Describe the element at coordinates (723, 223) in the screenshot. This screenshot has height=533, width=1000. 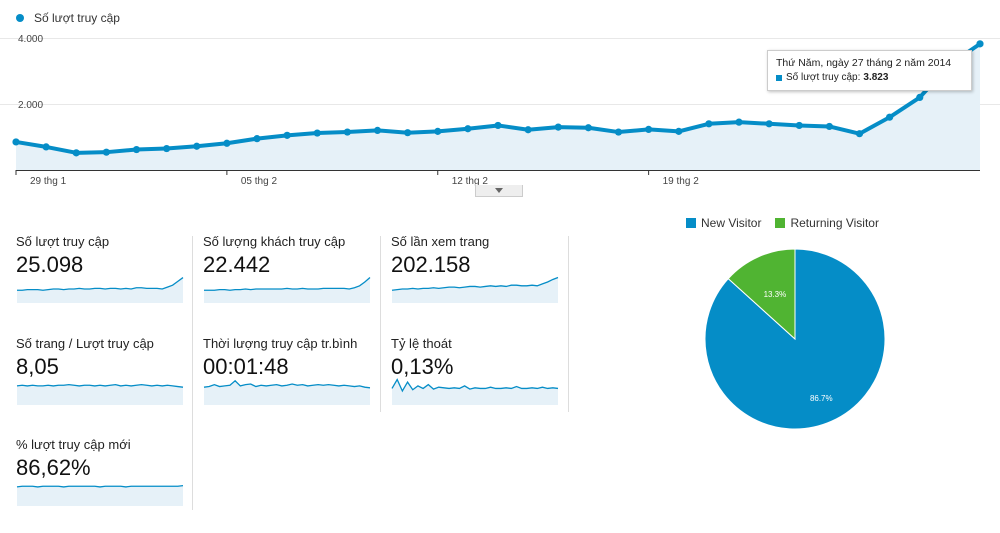
I see `pie-legend-item-new: New Visitor` at that location.